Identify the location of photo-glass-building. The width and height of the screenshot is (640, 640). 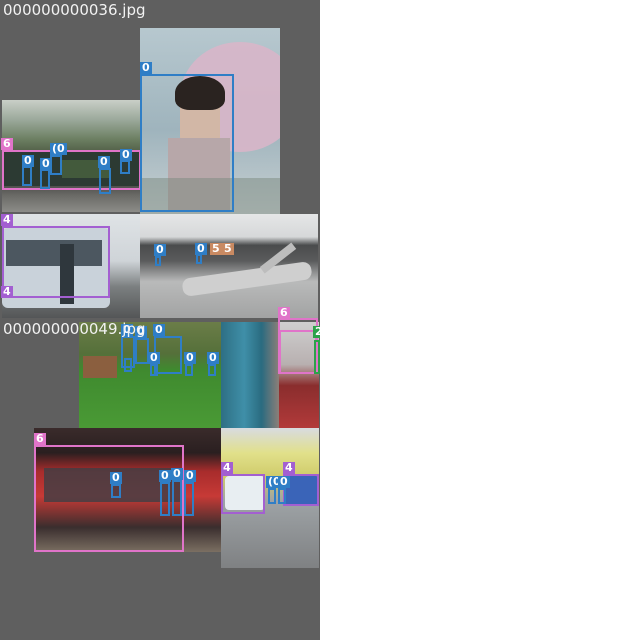
(250, 375).